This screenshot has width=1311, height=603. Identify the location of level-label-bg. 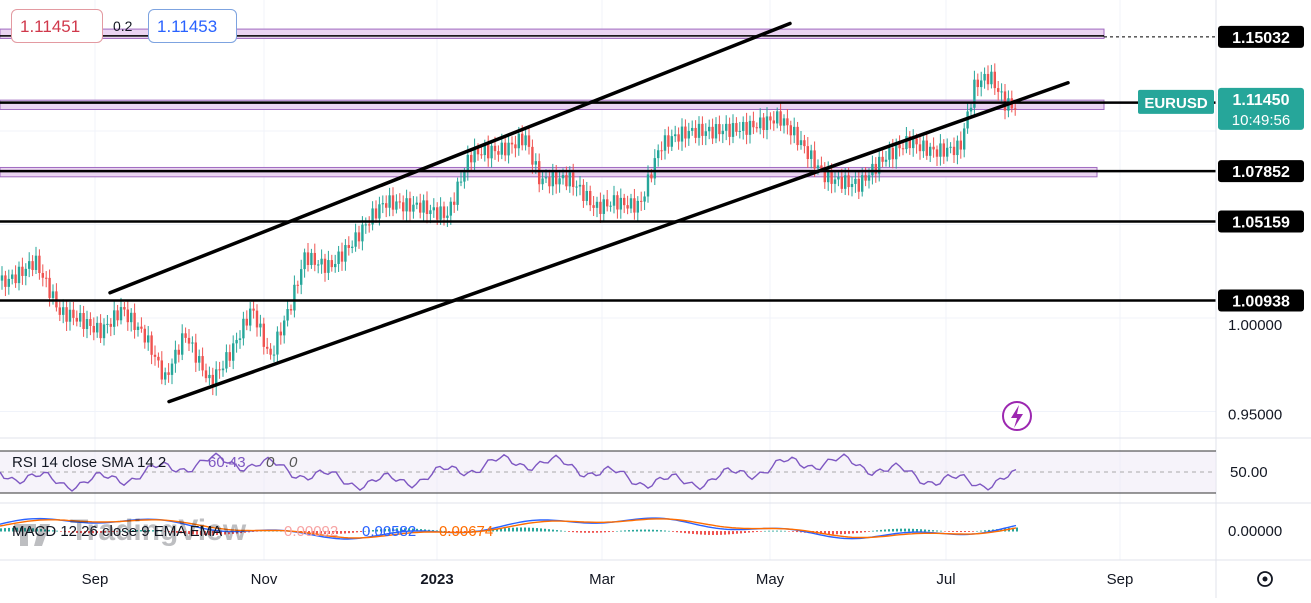
(1261, 36).